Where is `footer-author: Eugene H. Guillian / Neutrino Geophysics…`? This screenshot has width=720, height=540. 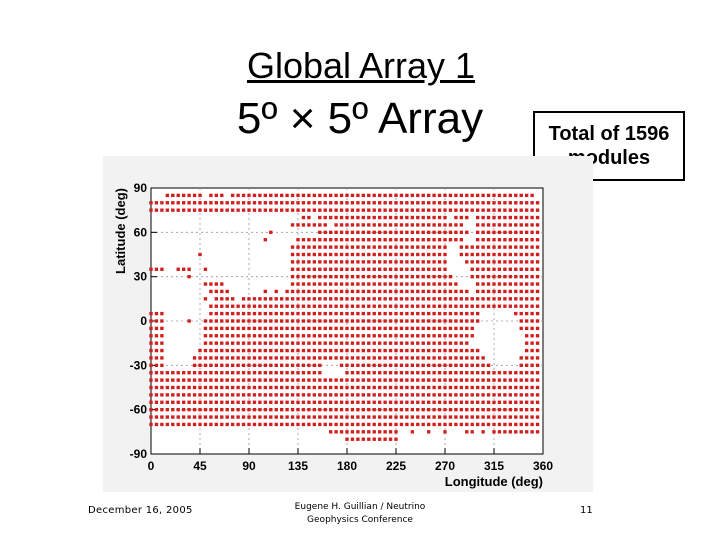
footer-author: Eugene H. Guillian / Neutrino Geophysics… is located at coordinates (360, 513).